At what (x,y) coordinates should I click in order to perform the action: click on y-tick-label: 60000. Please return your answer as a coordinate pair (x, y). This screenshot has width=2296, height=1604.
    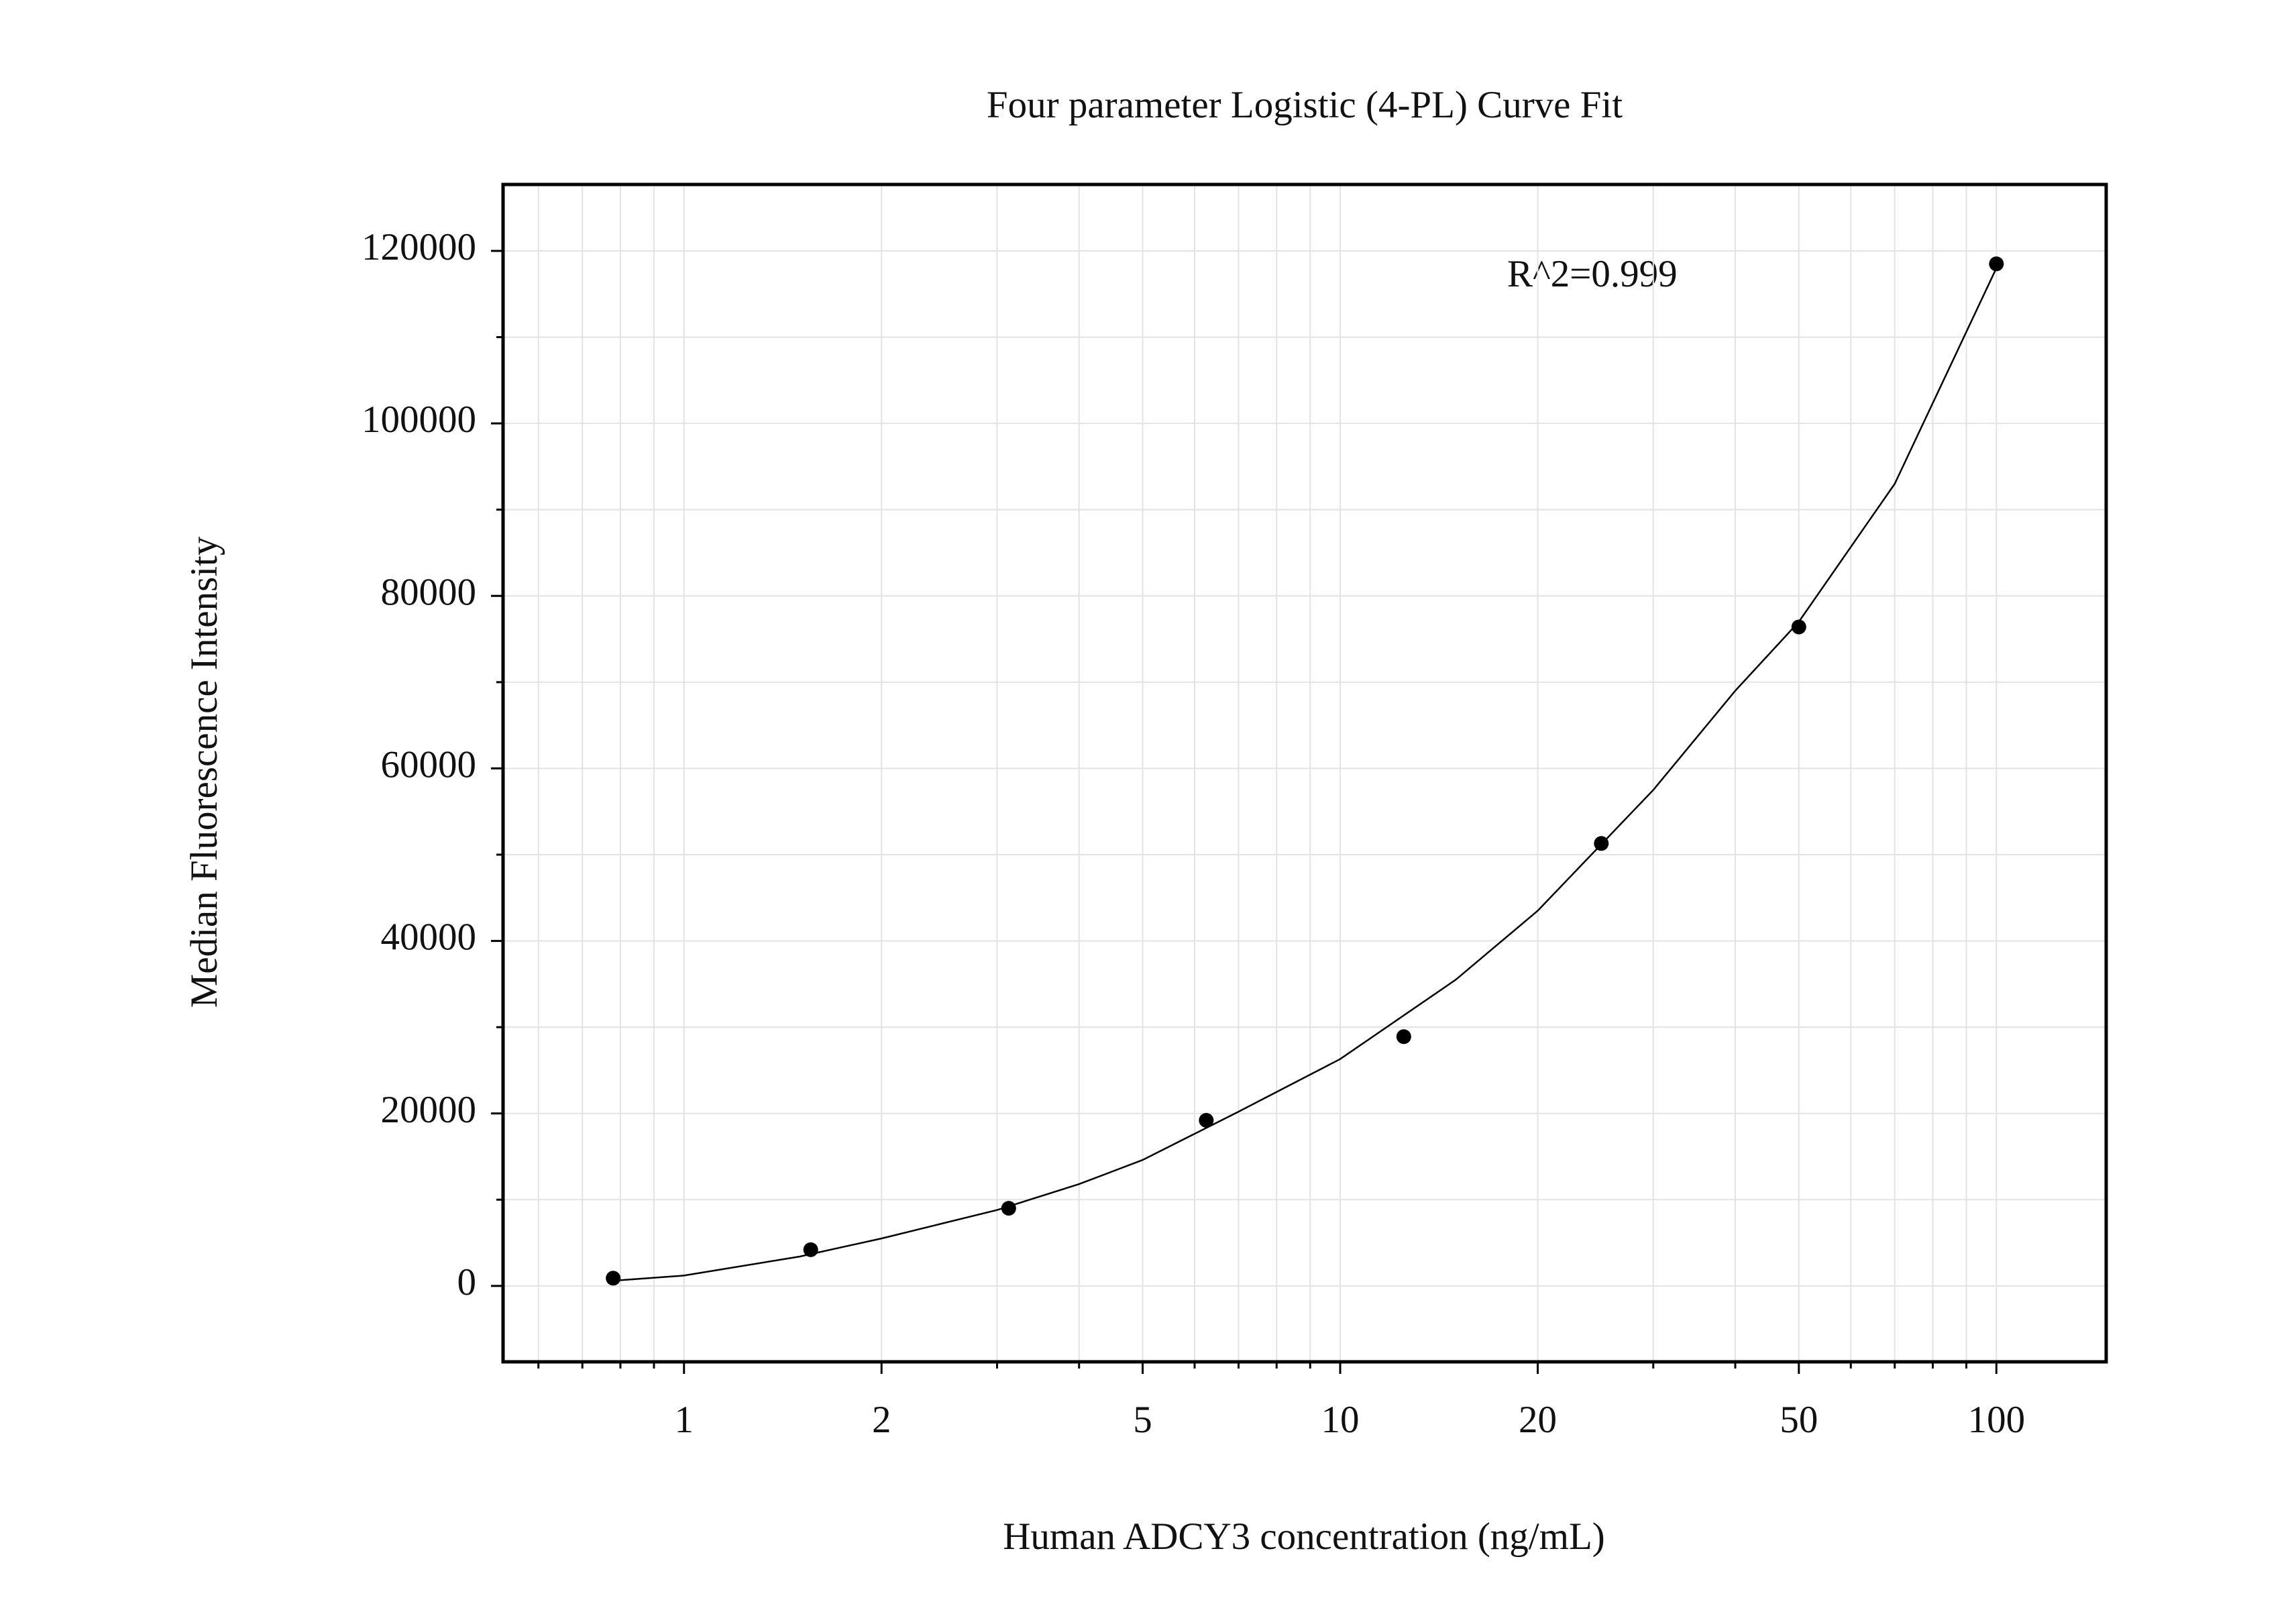
    Looking at the image, I should click on (429, 765).